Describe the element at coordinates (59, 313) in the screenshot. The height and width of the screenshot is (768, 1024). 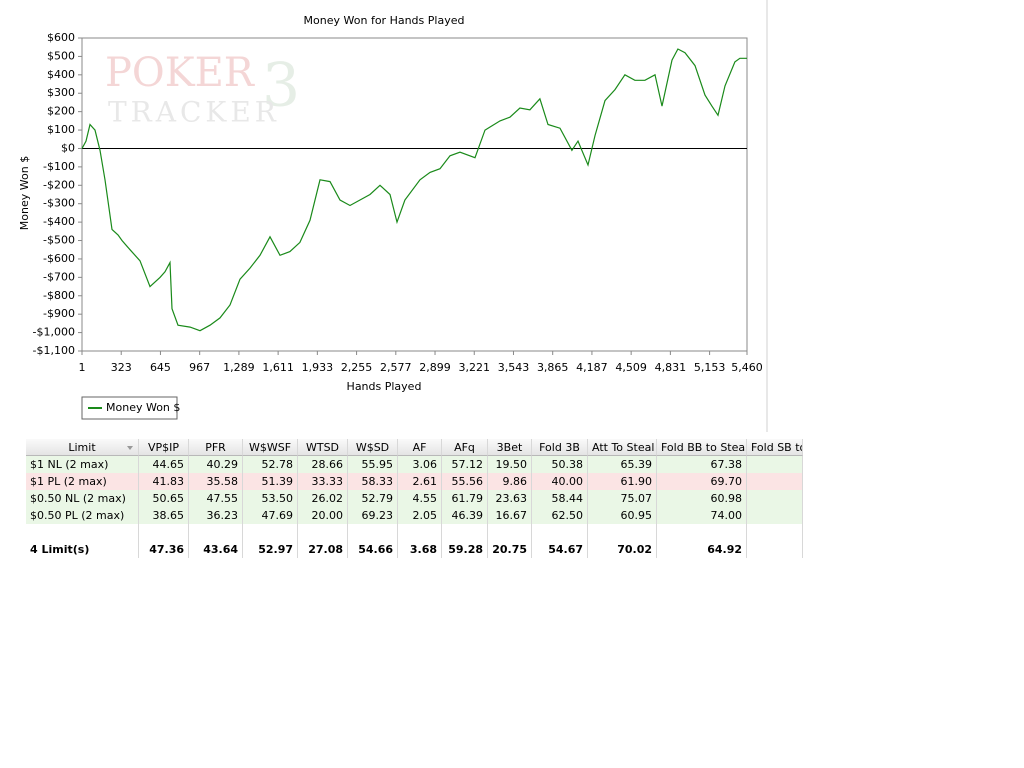
I see `y-tick-label: -$900` at that location.